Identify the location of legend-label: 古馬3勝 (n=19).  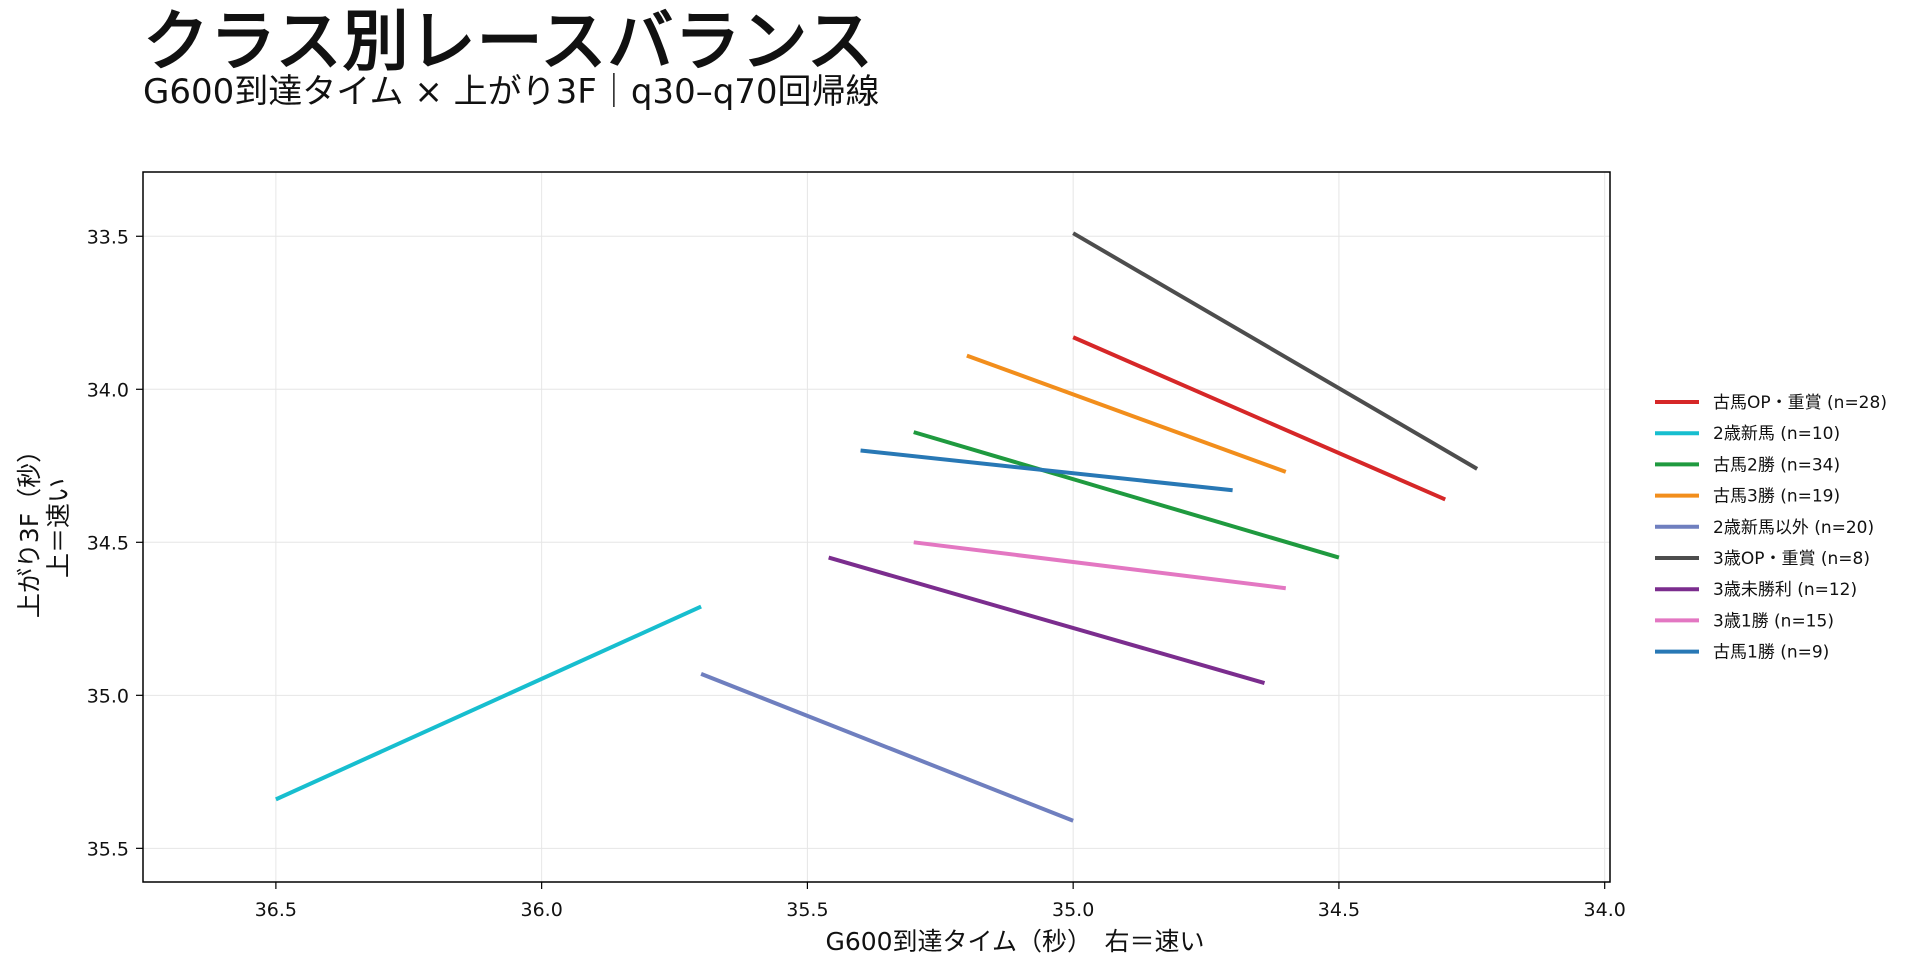
(1776, 497).